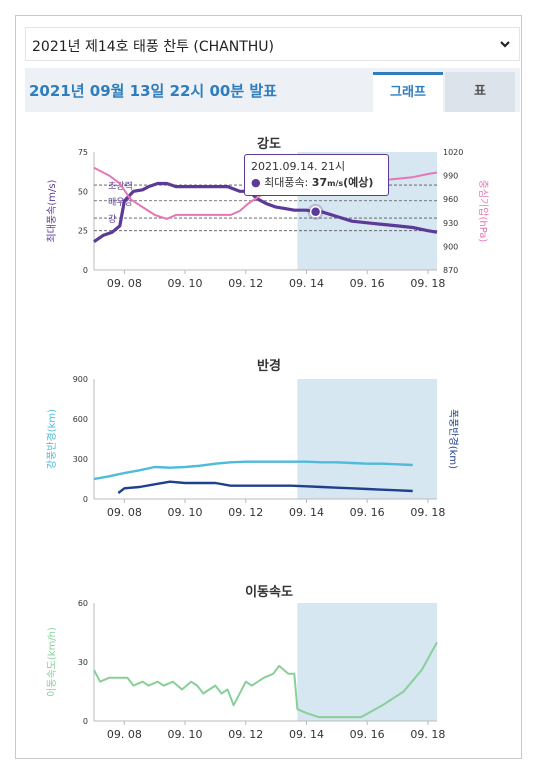  Describe the element at coordinates (153, 47) in the screenshot. I see `typhoon-select-value: 2021년 제14호 태풍 찬투 (CHANTHU)` at that location.